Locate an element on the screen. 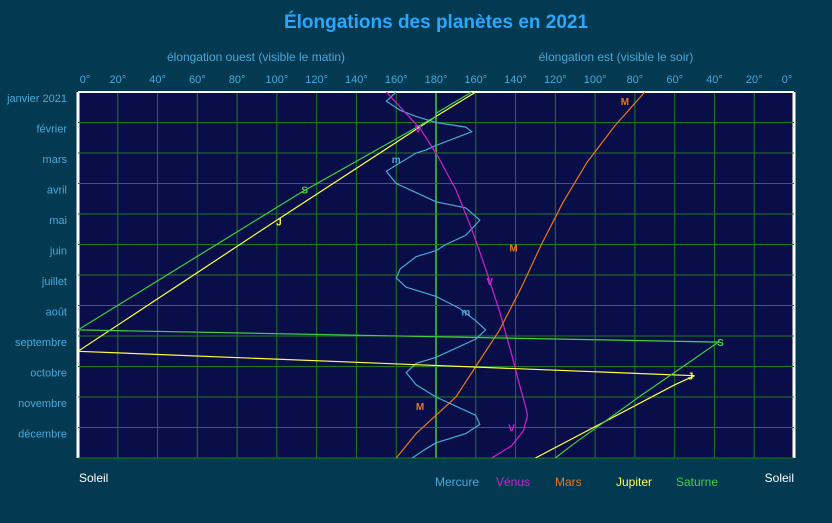  month-label: septembre is located at coordinates (41, 343).